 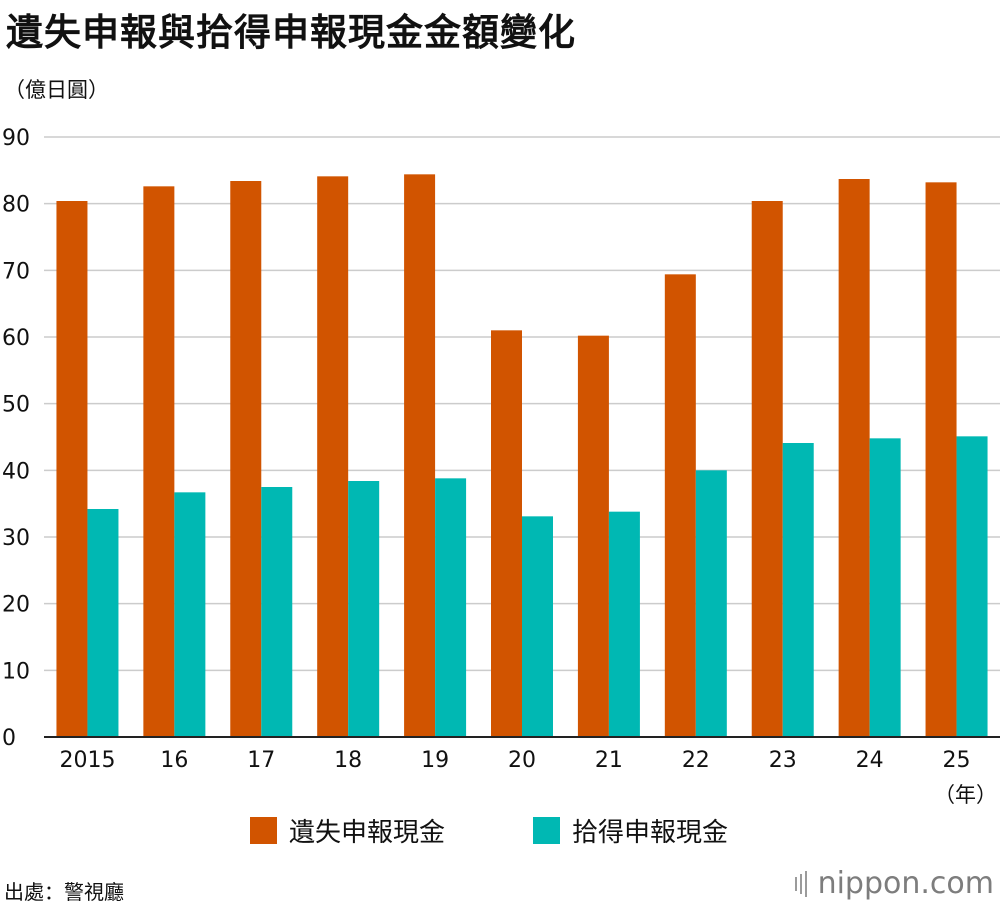 I want to click on brand-logo: nippon.com, so click(x=894, y=883).